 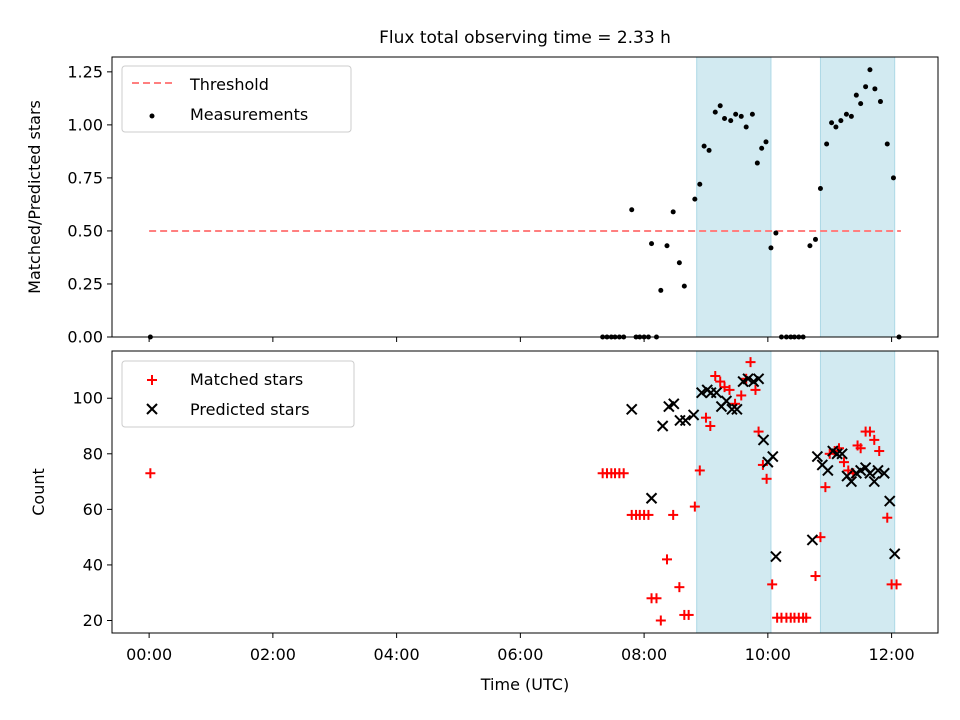 What do you see at coordinates (93, 453) in the screenshot?
I see `bottom-y-tick-label: 80` at bounding box center [93, 453].